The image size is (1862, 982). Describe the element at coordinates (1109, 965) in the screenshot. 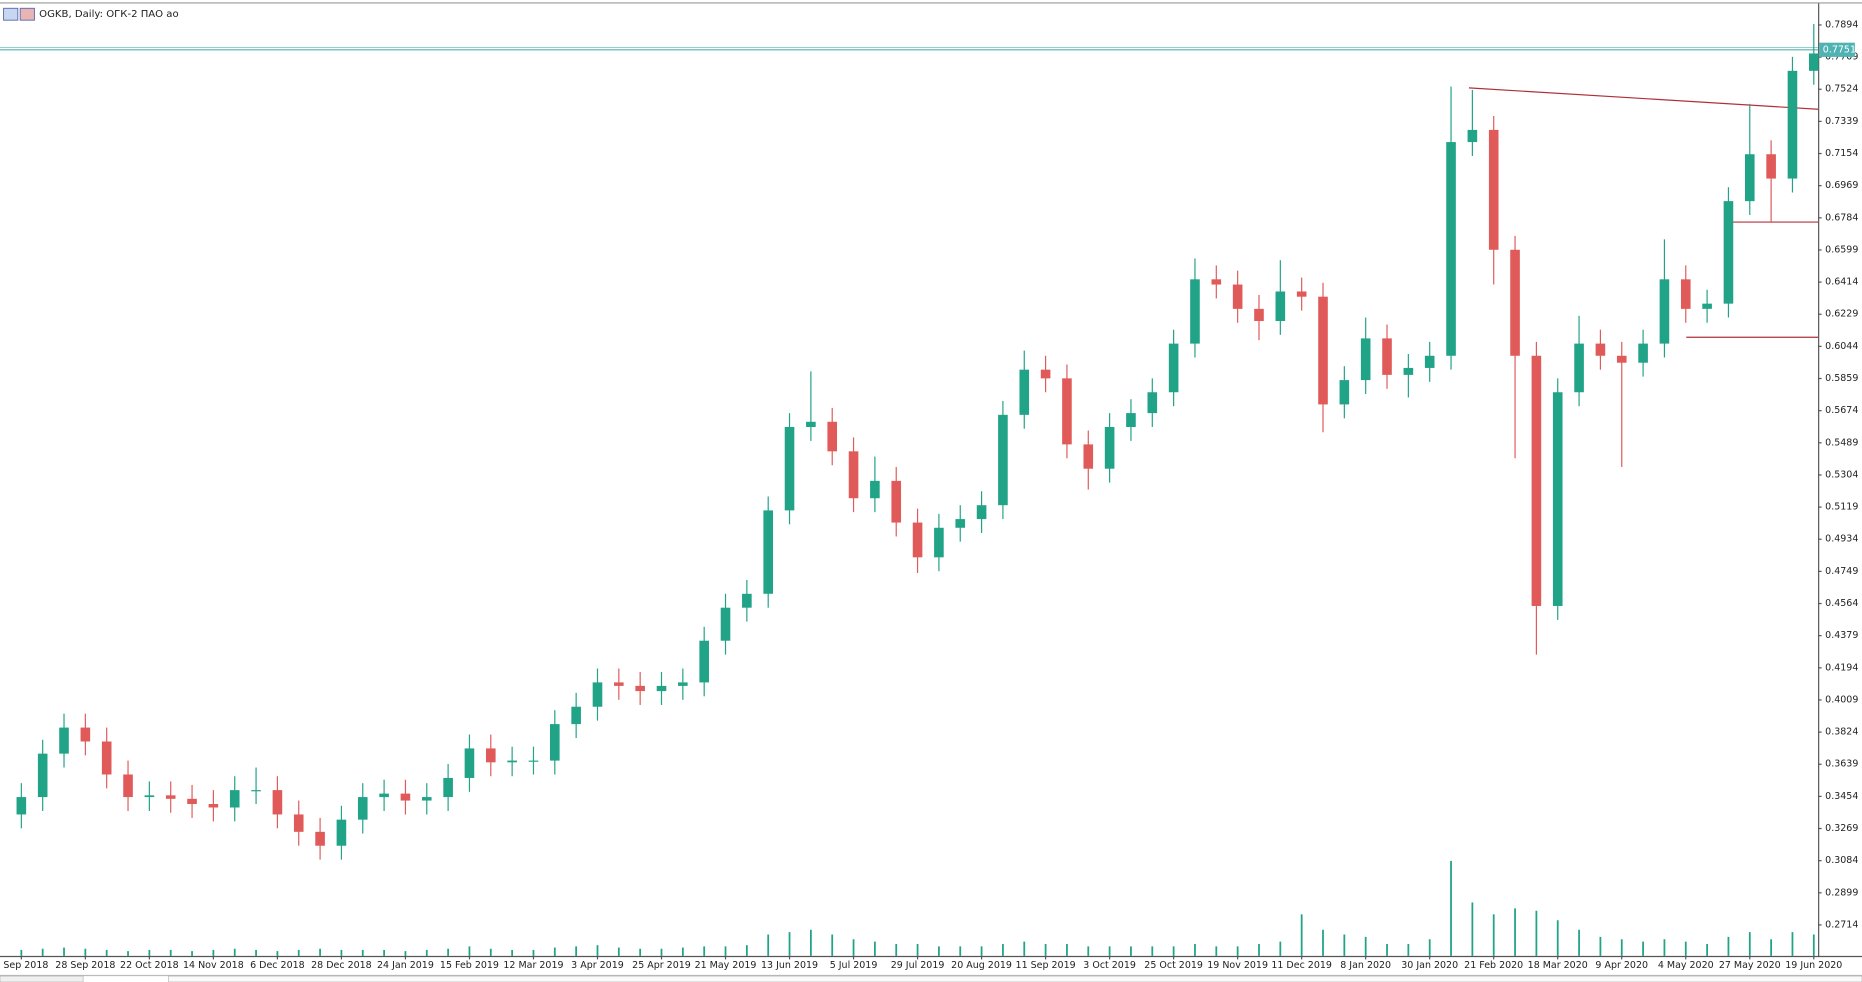

I see `x-tick-label: 3 Oct 2019` at that location.